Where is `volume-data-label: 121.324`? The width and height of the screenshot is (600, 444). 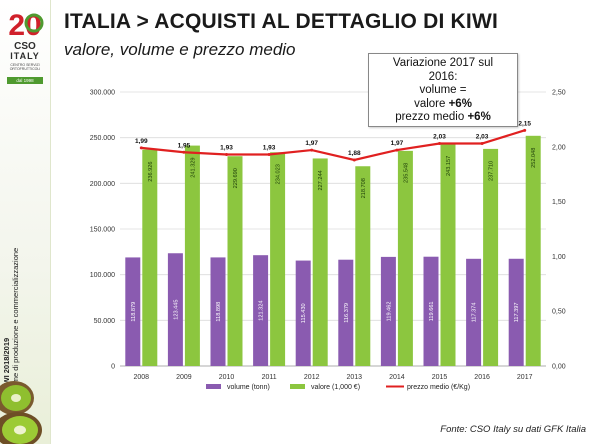
volume-data-label: 121.324 is located at coordinates (262, 310).